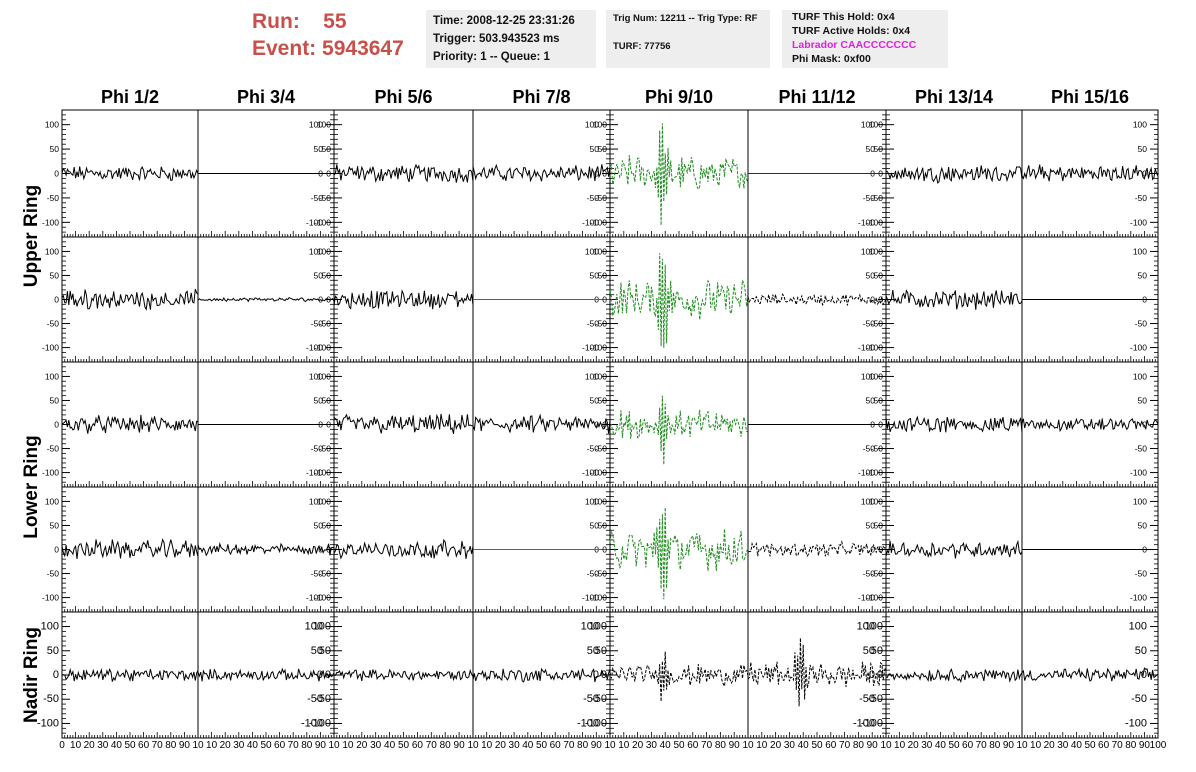  I want to click on column-header: Phi 9/10, so click(679, 97).